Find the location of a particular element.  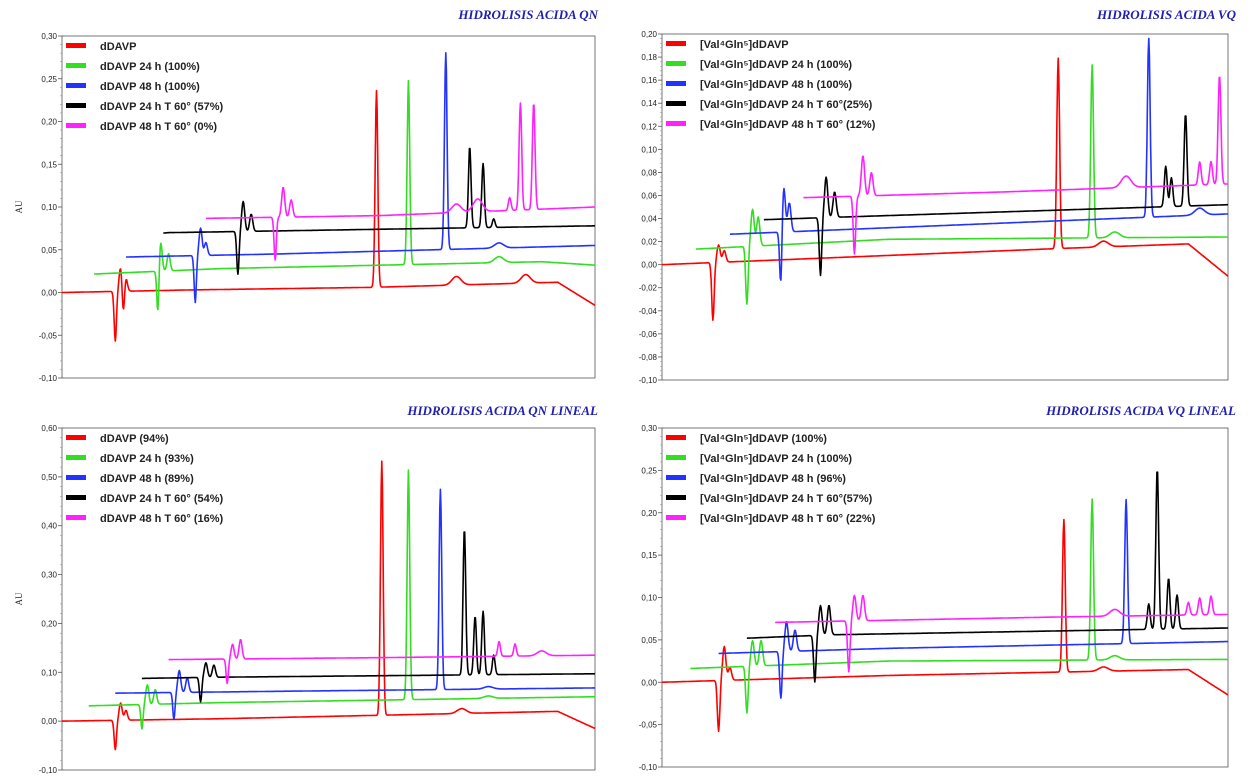

y-tick-label: -0,05 is located at coordinates (48, 335).